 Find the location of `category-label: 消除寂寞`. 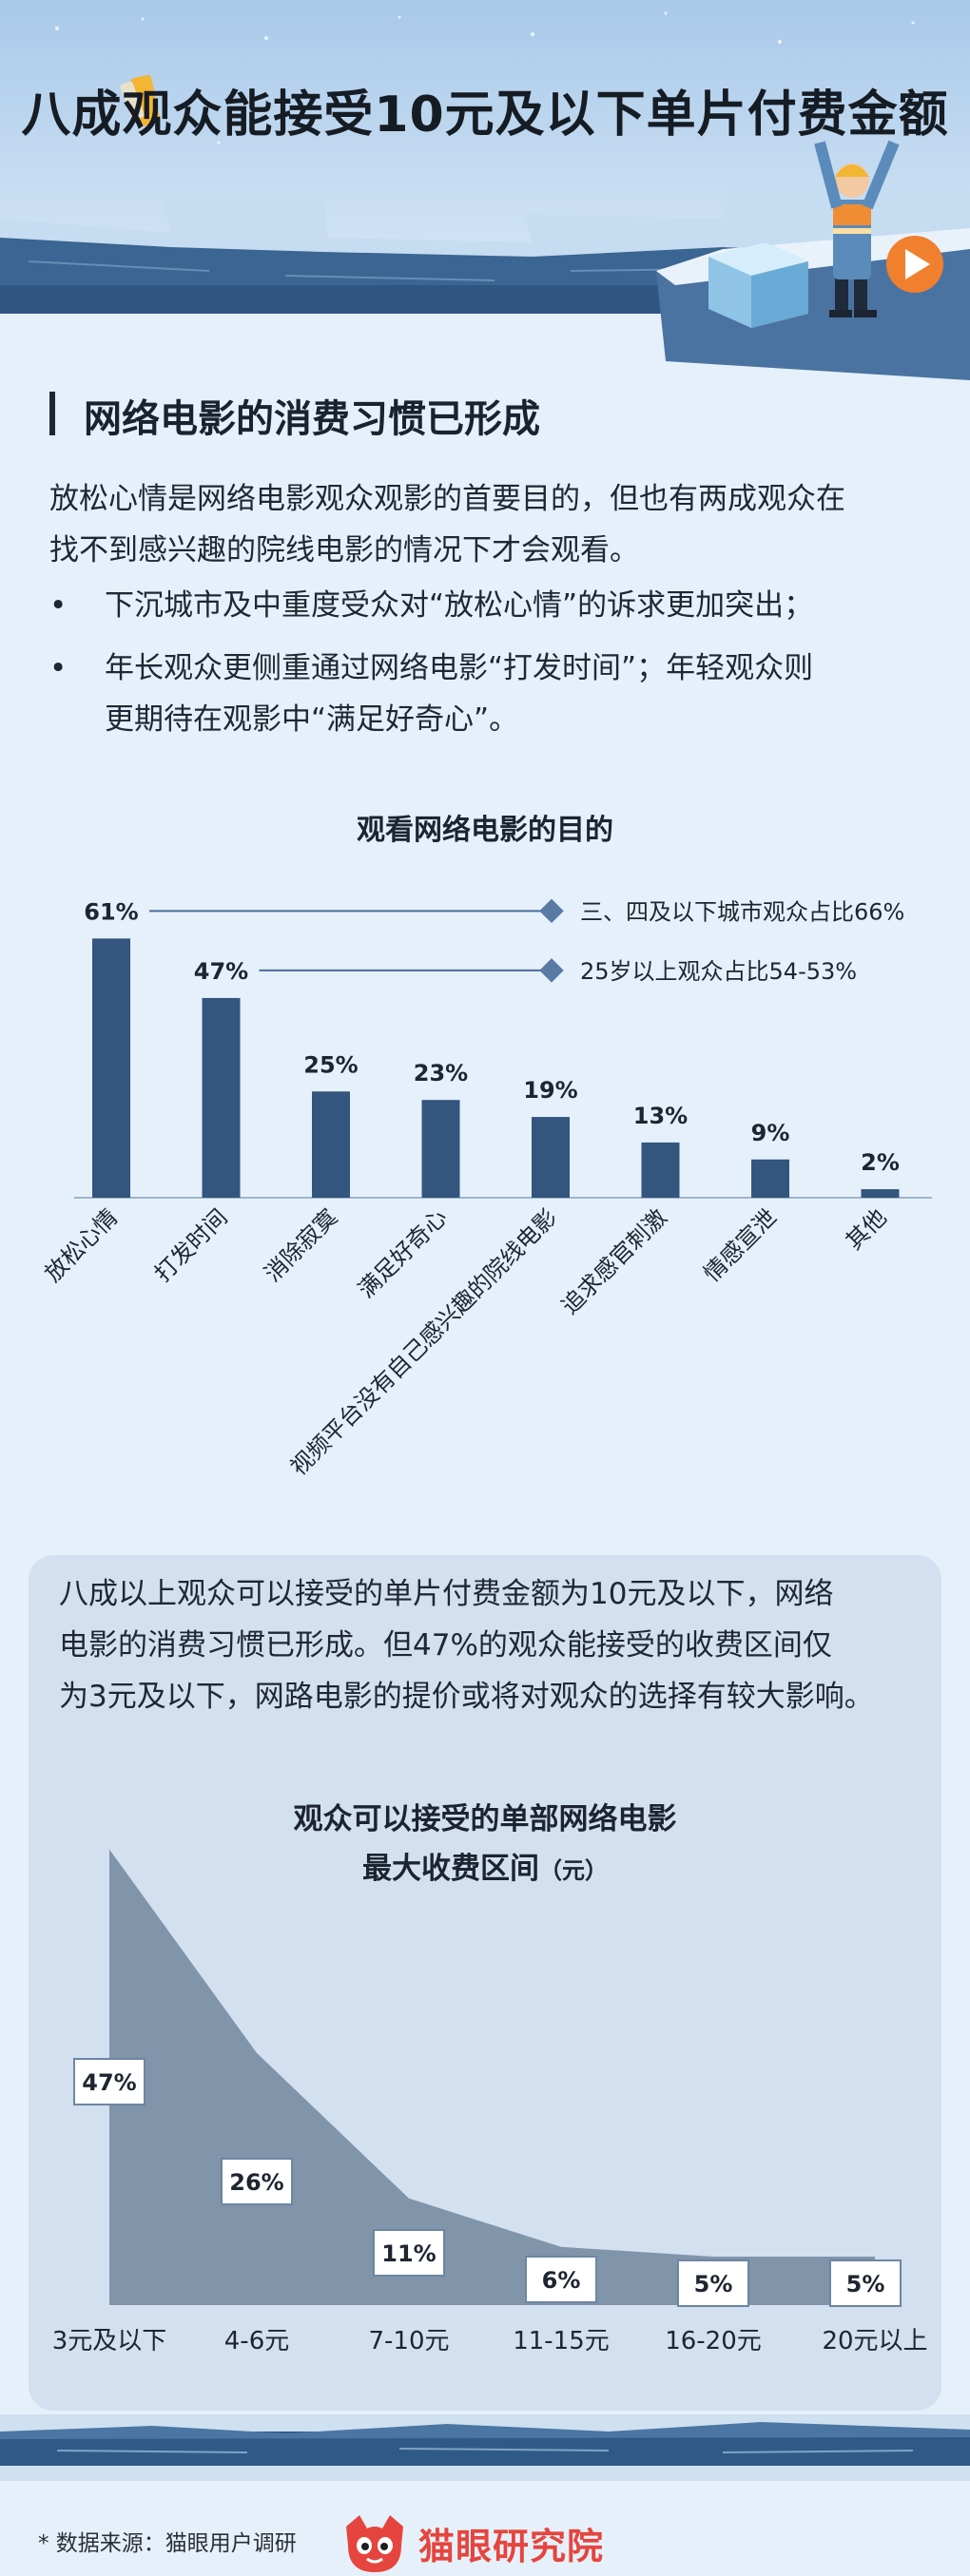

category-label: 消除寂寞 is located at coordinates (301, 1245).